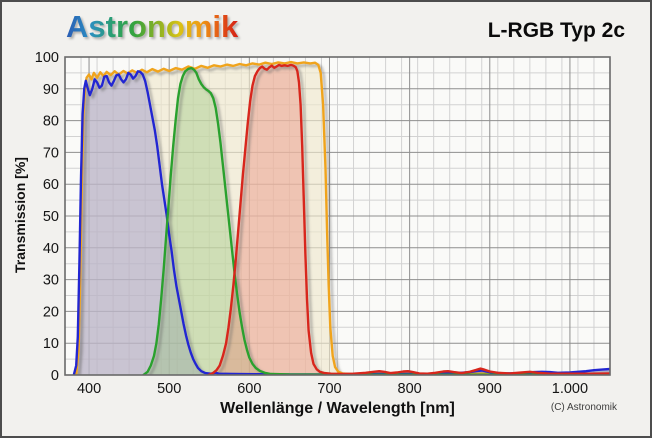 The height and width of the screenshot is (438, 652). What do you see at coordinates (337, 408) in the screenshot?
I see `x-axis-label: Wellenlänge / Wavelength [nm]` at bounding box center [337, 408].